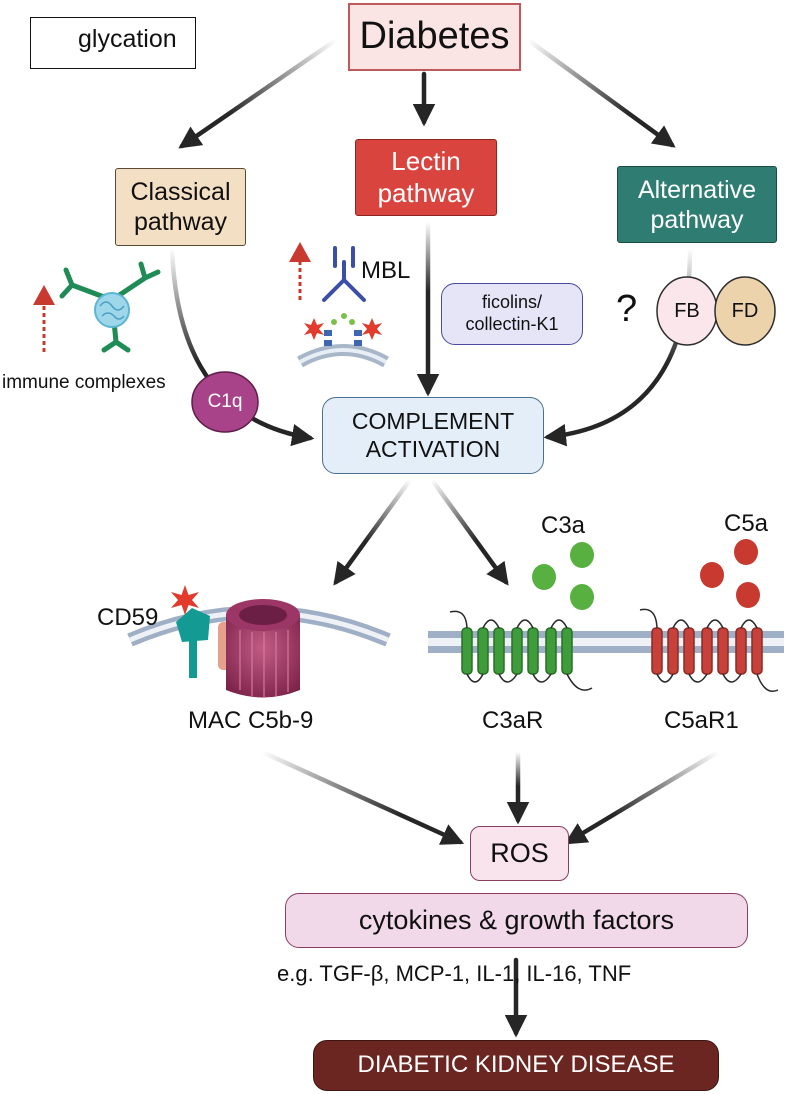 This screenshot has height=1094, width=792. Describe the element at coordinates (180, 207) in the screenshot. I see `classical-pathway-node: Classical pathway` at that location.